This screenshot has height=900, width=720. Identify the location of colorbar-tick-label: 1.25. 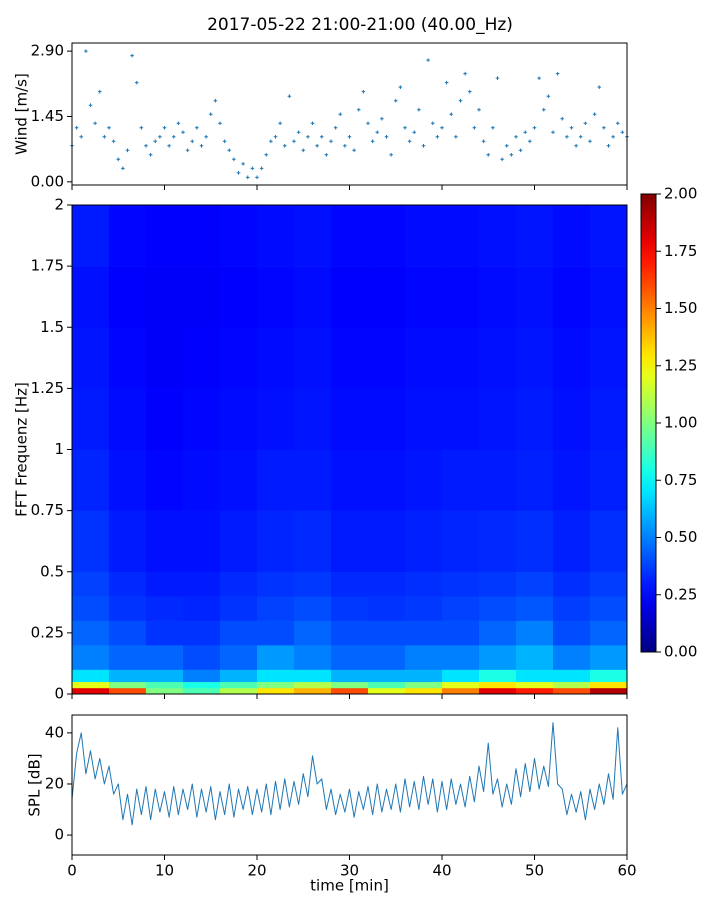
(680, 365).